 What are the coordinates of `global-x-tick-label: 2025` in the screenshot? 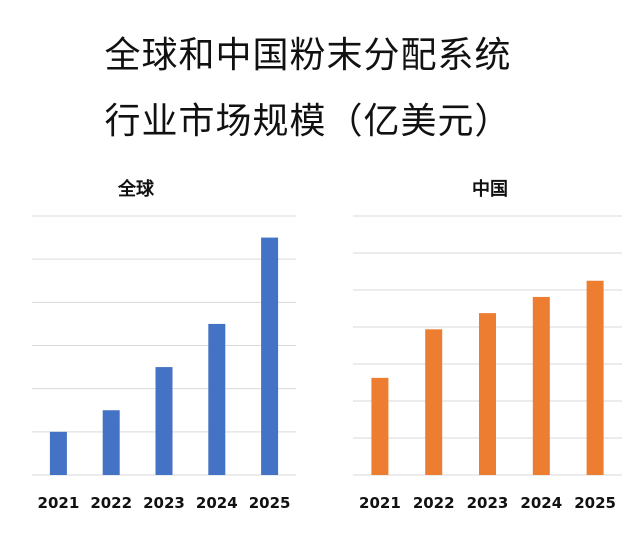 It's located at (270, 503).